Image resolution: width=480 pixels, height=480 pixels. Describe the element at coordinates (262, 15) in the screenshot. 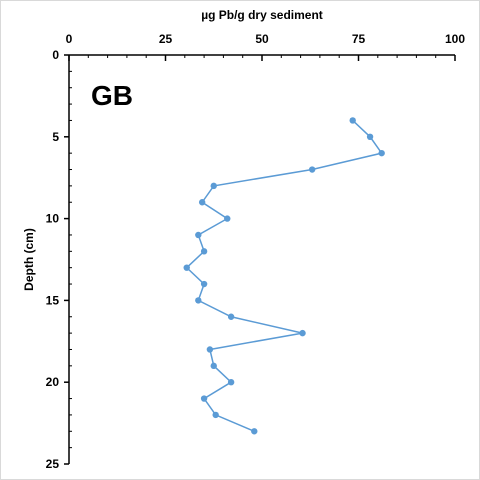

I see `x-axis-title: µg Pb/g dry sediment` at that location.